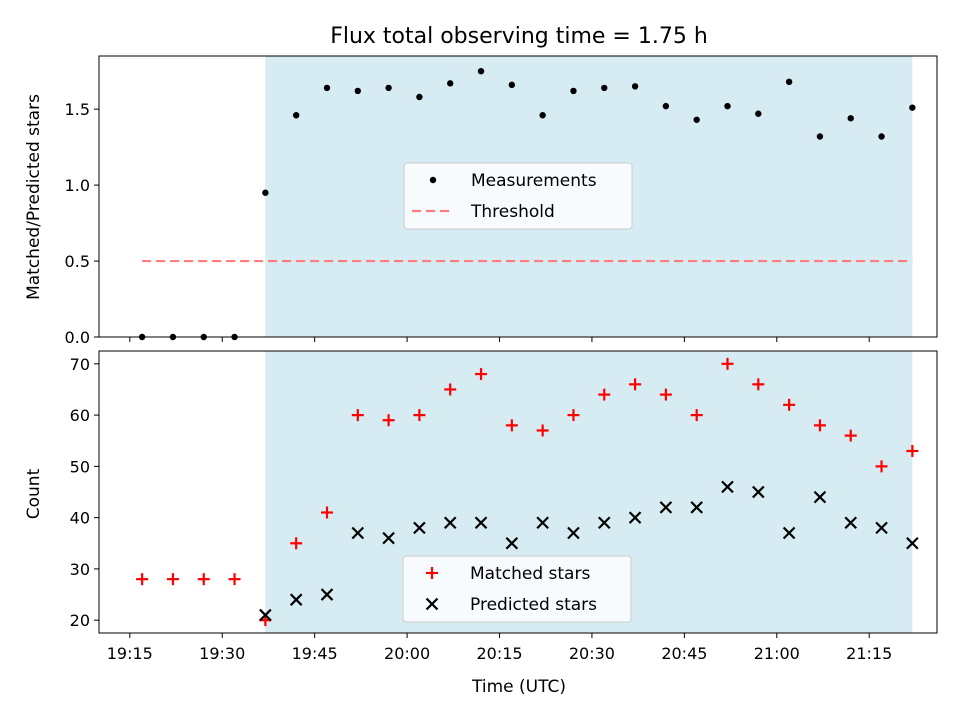  I want to click on legend-box, so click(517, 589).